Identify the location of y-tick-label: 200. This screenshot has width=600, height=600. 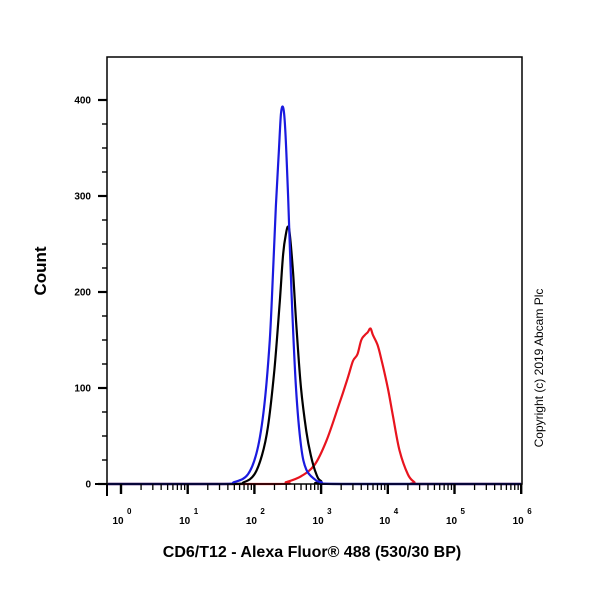
(82, 293).